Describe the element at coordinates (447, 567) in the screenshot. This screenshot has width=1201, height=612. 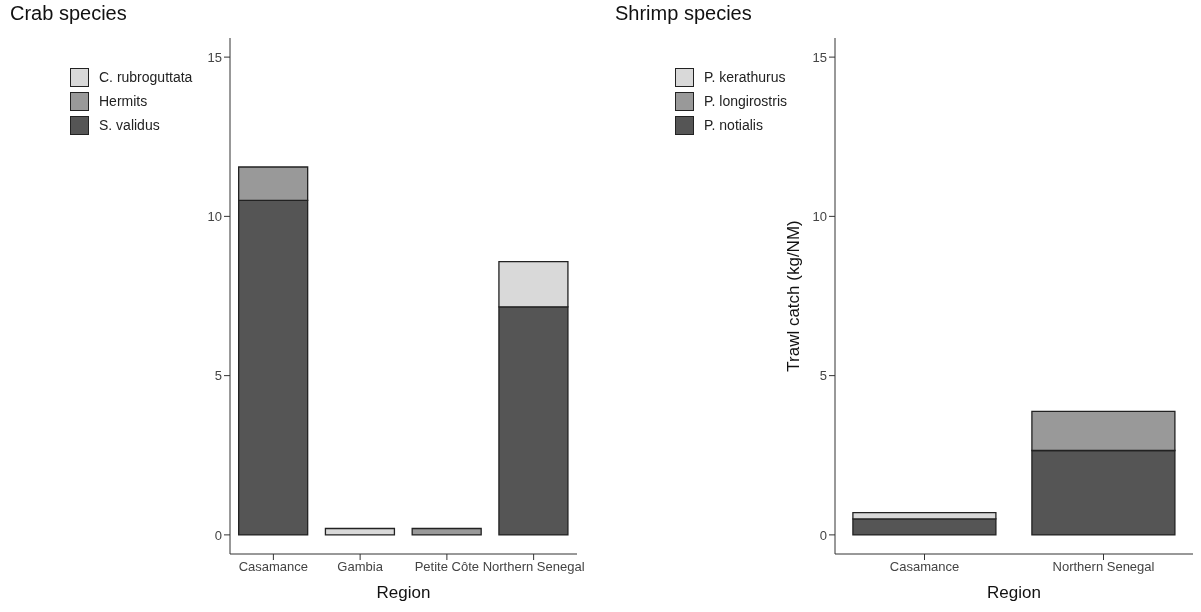
I see `x-tick-label: Petite Côte` at that location.